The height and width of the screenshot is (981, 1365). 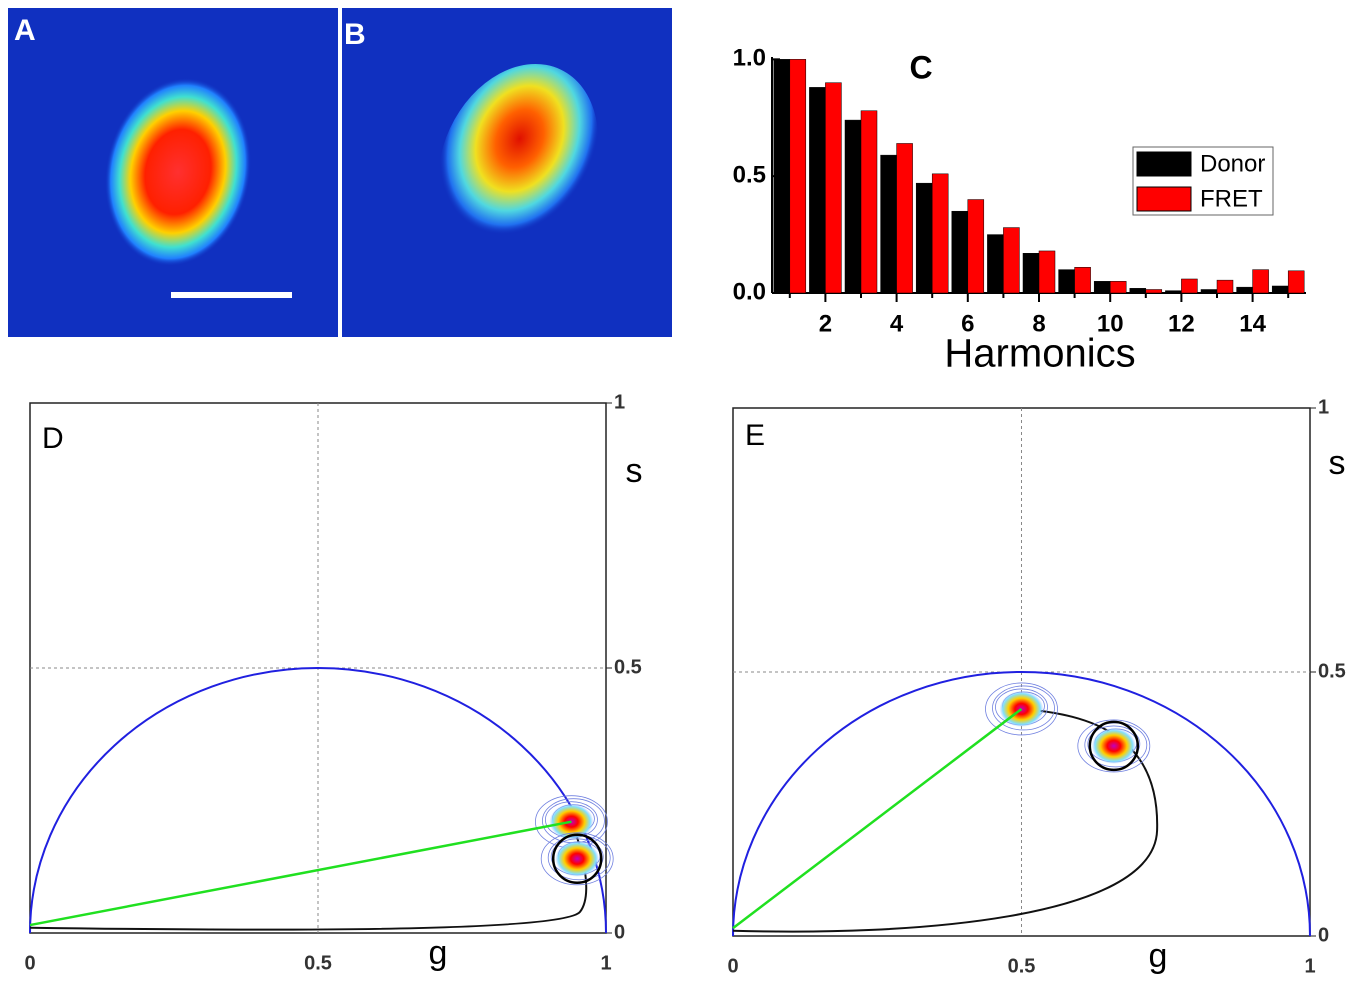 What do you see at coordinates (897, 323) in the screenshot?
I see `x-tick-label: 4` at bounding box center [897, 323].